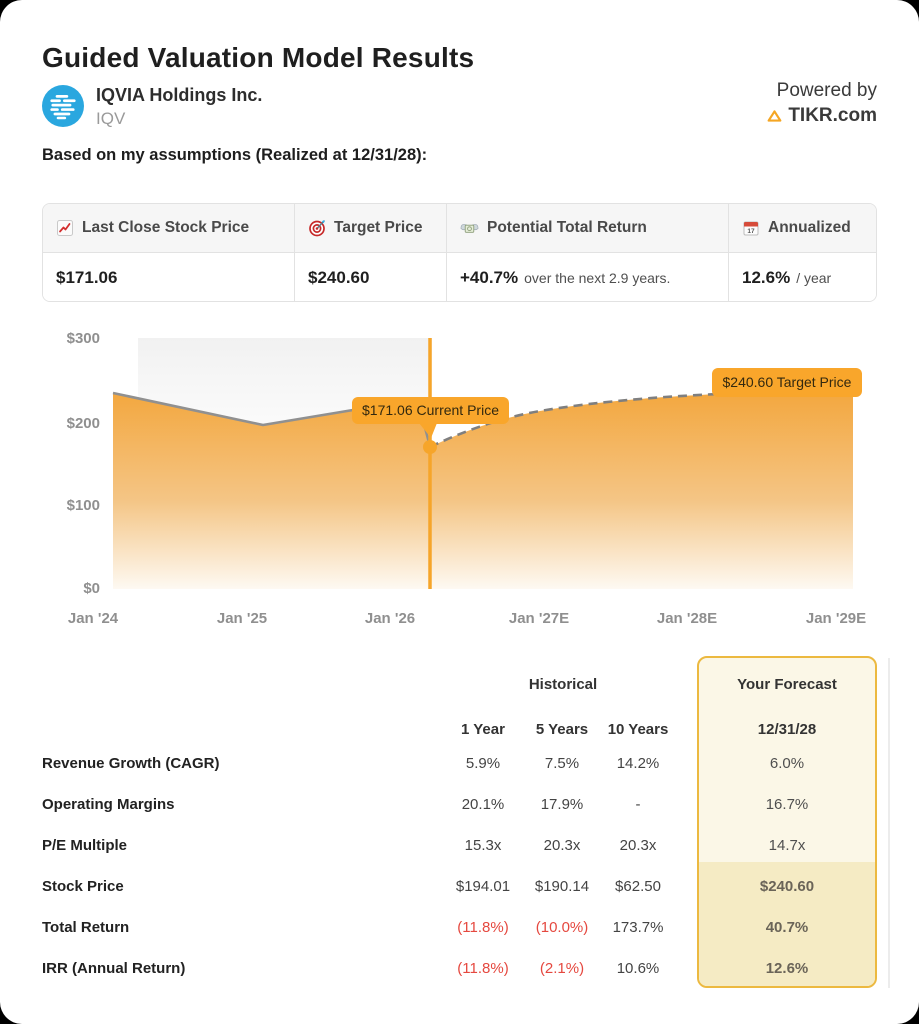  I want to click on svg-text: Jan '26, so click(390, 618).